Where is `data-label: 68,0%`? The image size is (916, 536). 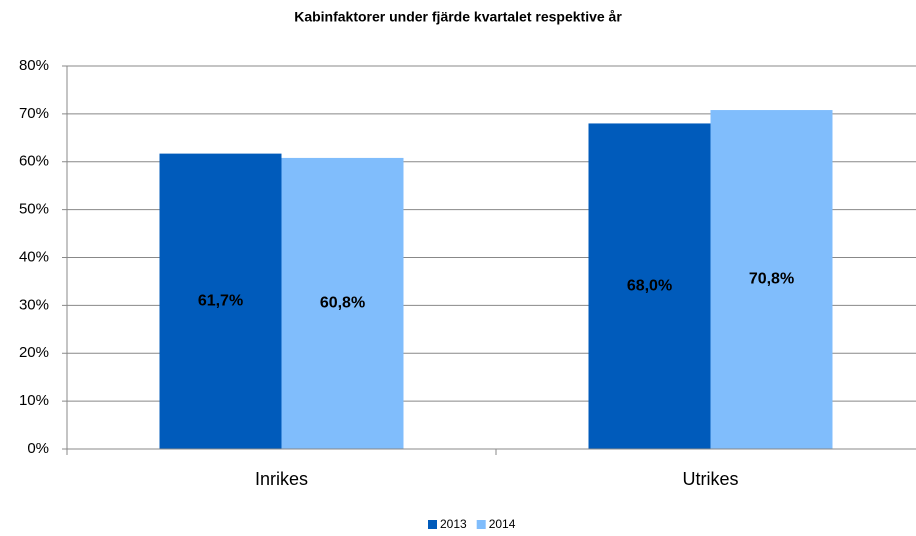
data-label: 68,0% is located at coordinates (649, 285).